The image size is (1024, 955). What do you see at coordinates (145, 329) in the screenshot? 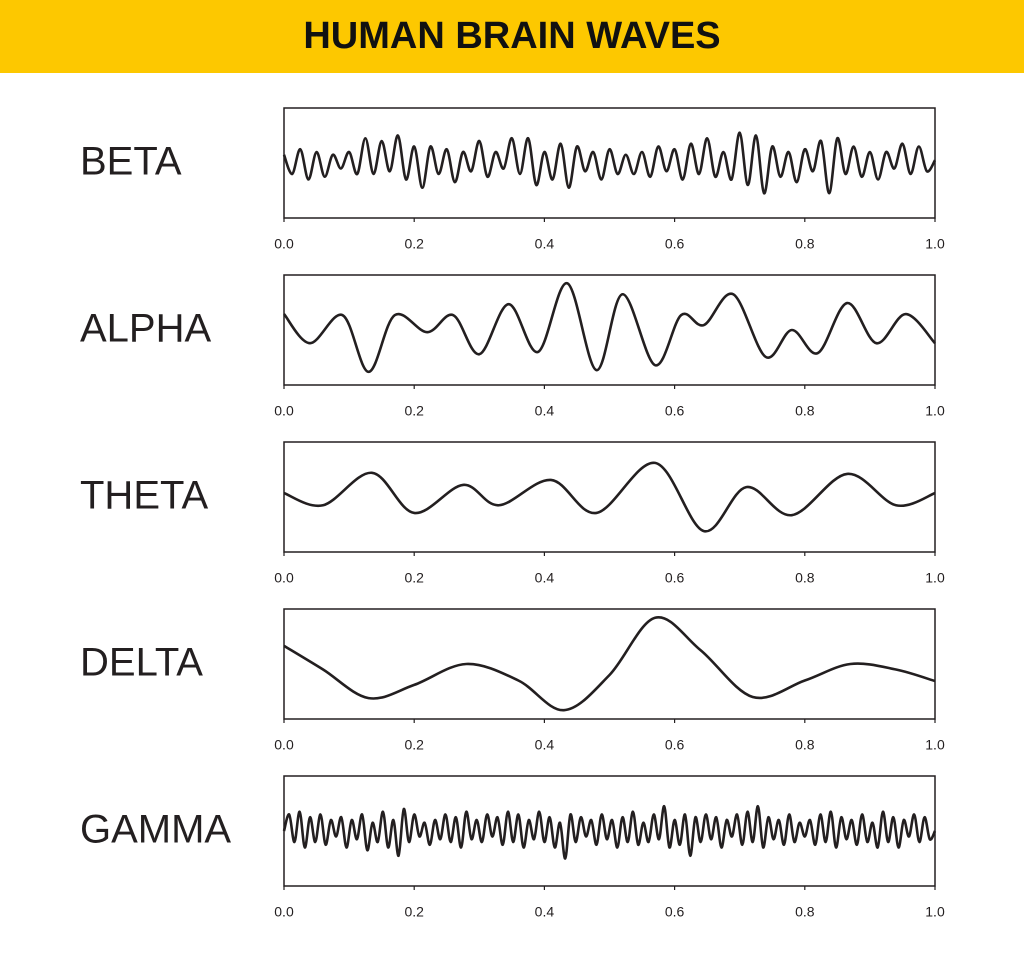
I see `wave-name: ALPHA` at bounding box center [145, 329].